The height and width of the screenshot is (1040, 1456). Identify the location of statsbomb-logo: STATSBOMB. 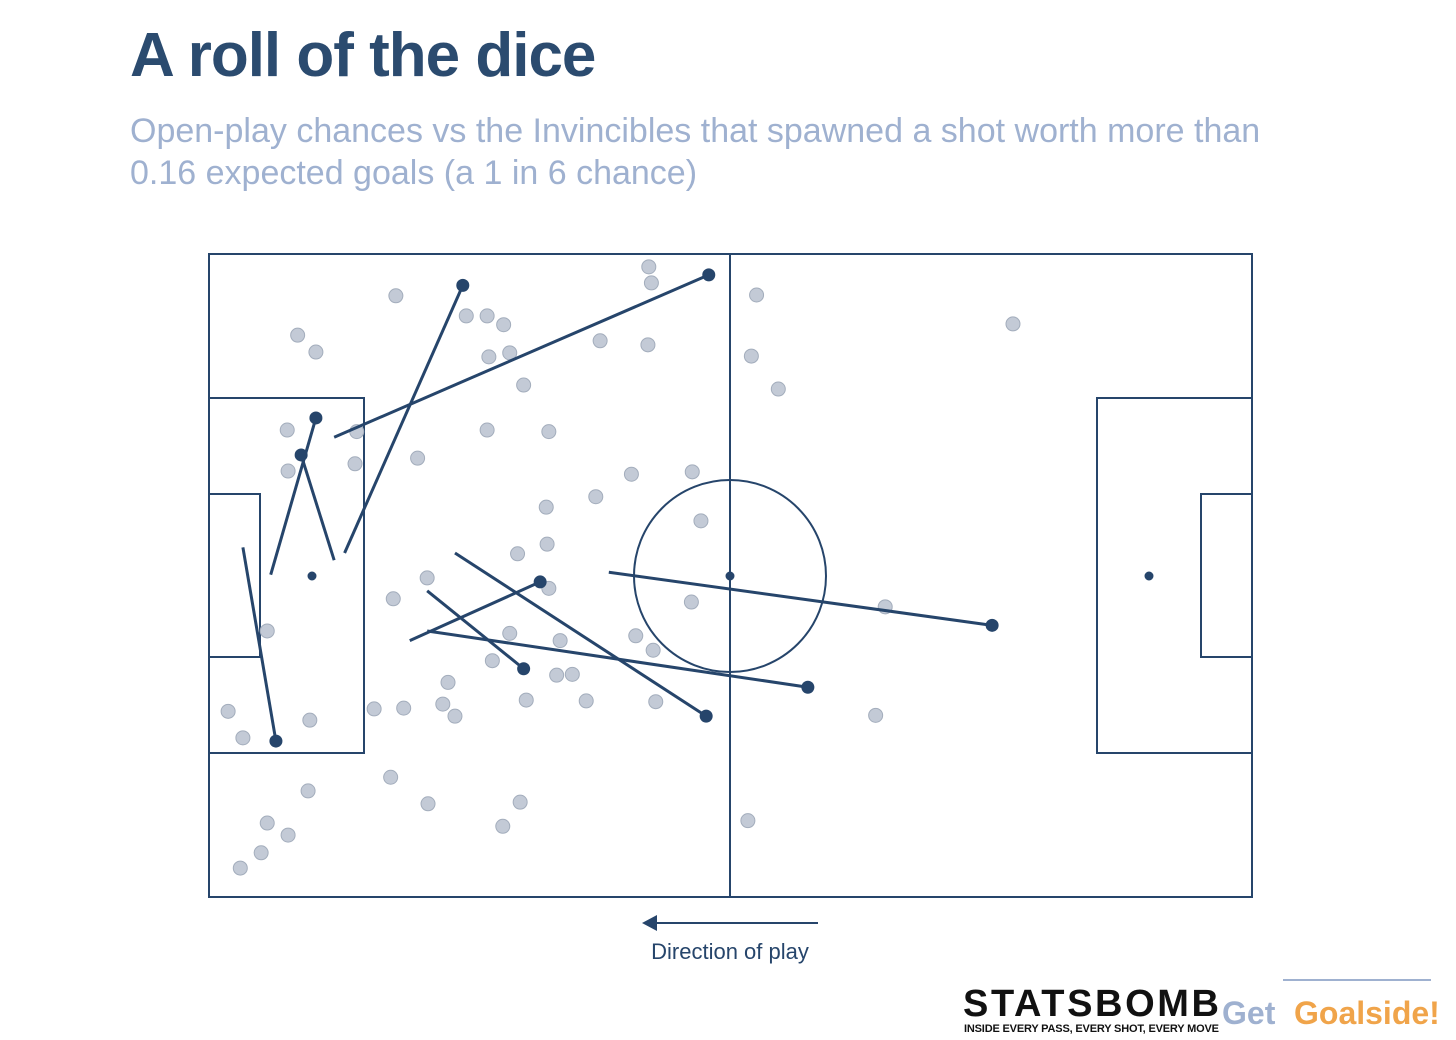
(1090, 1004).